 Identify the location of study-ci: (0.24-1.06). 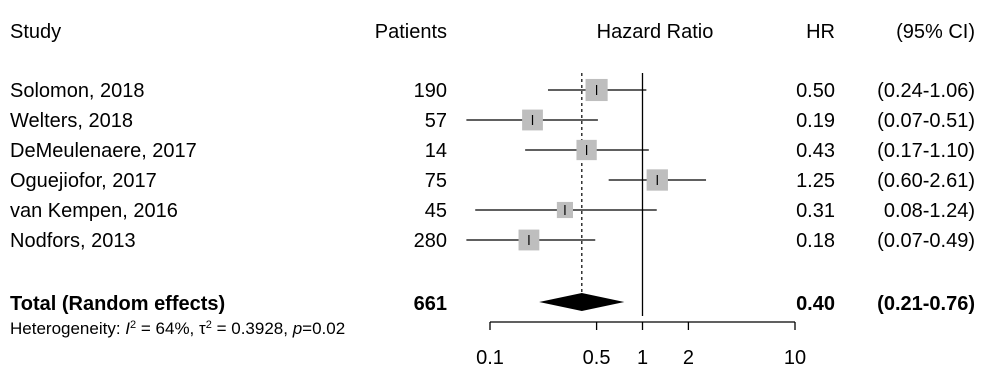
(926, 91).